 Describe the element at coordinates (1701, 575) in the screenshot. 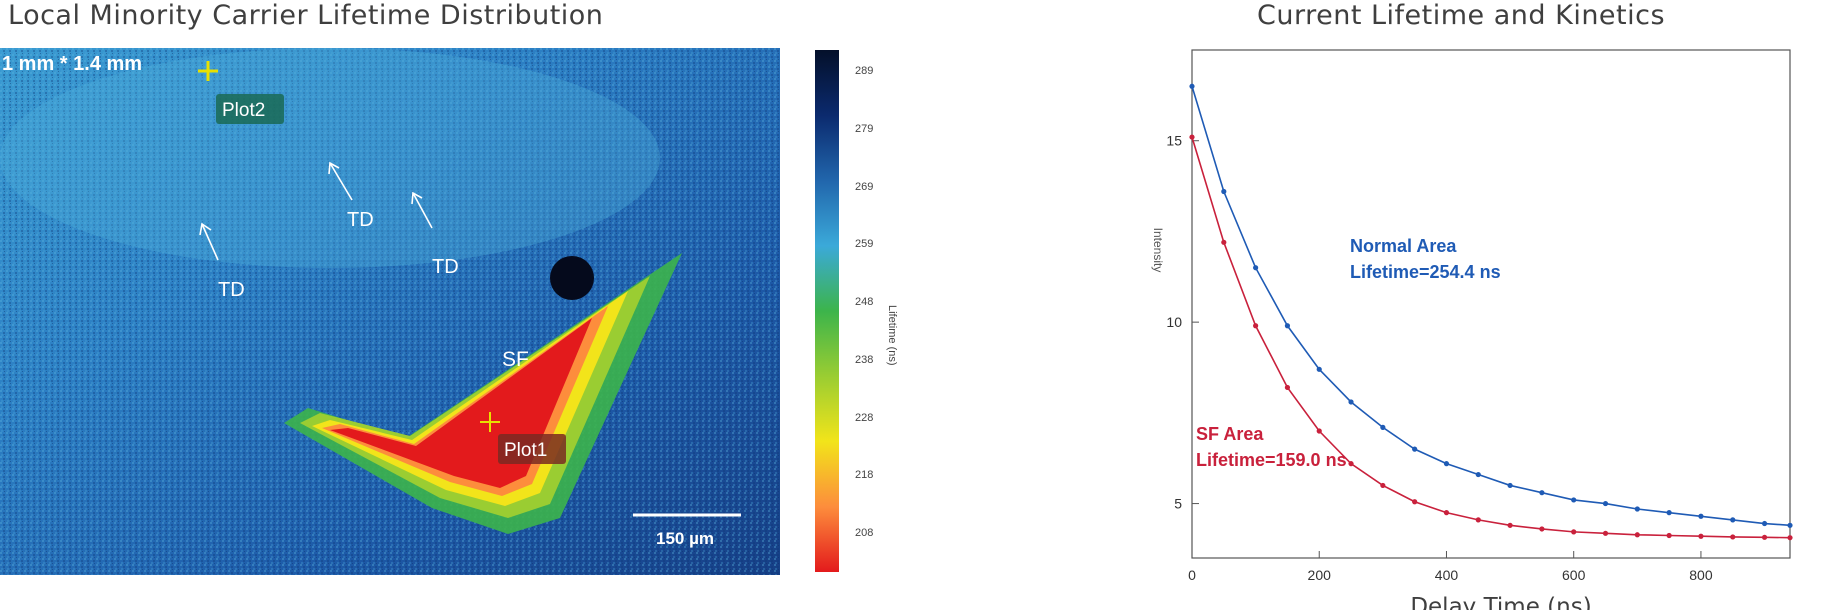

I see `x-tick-label: 800` at that location.